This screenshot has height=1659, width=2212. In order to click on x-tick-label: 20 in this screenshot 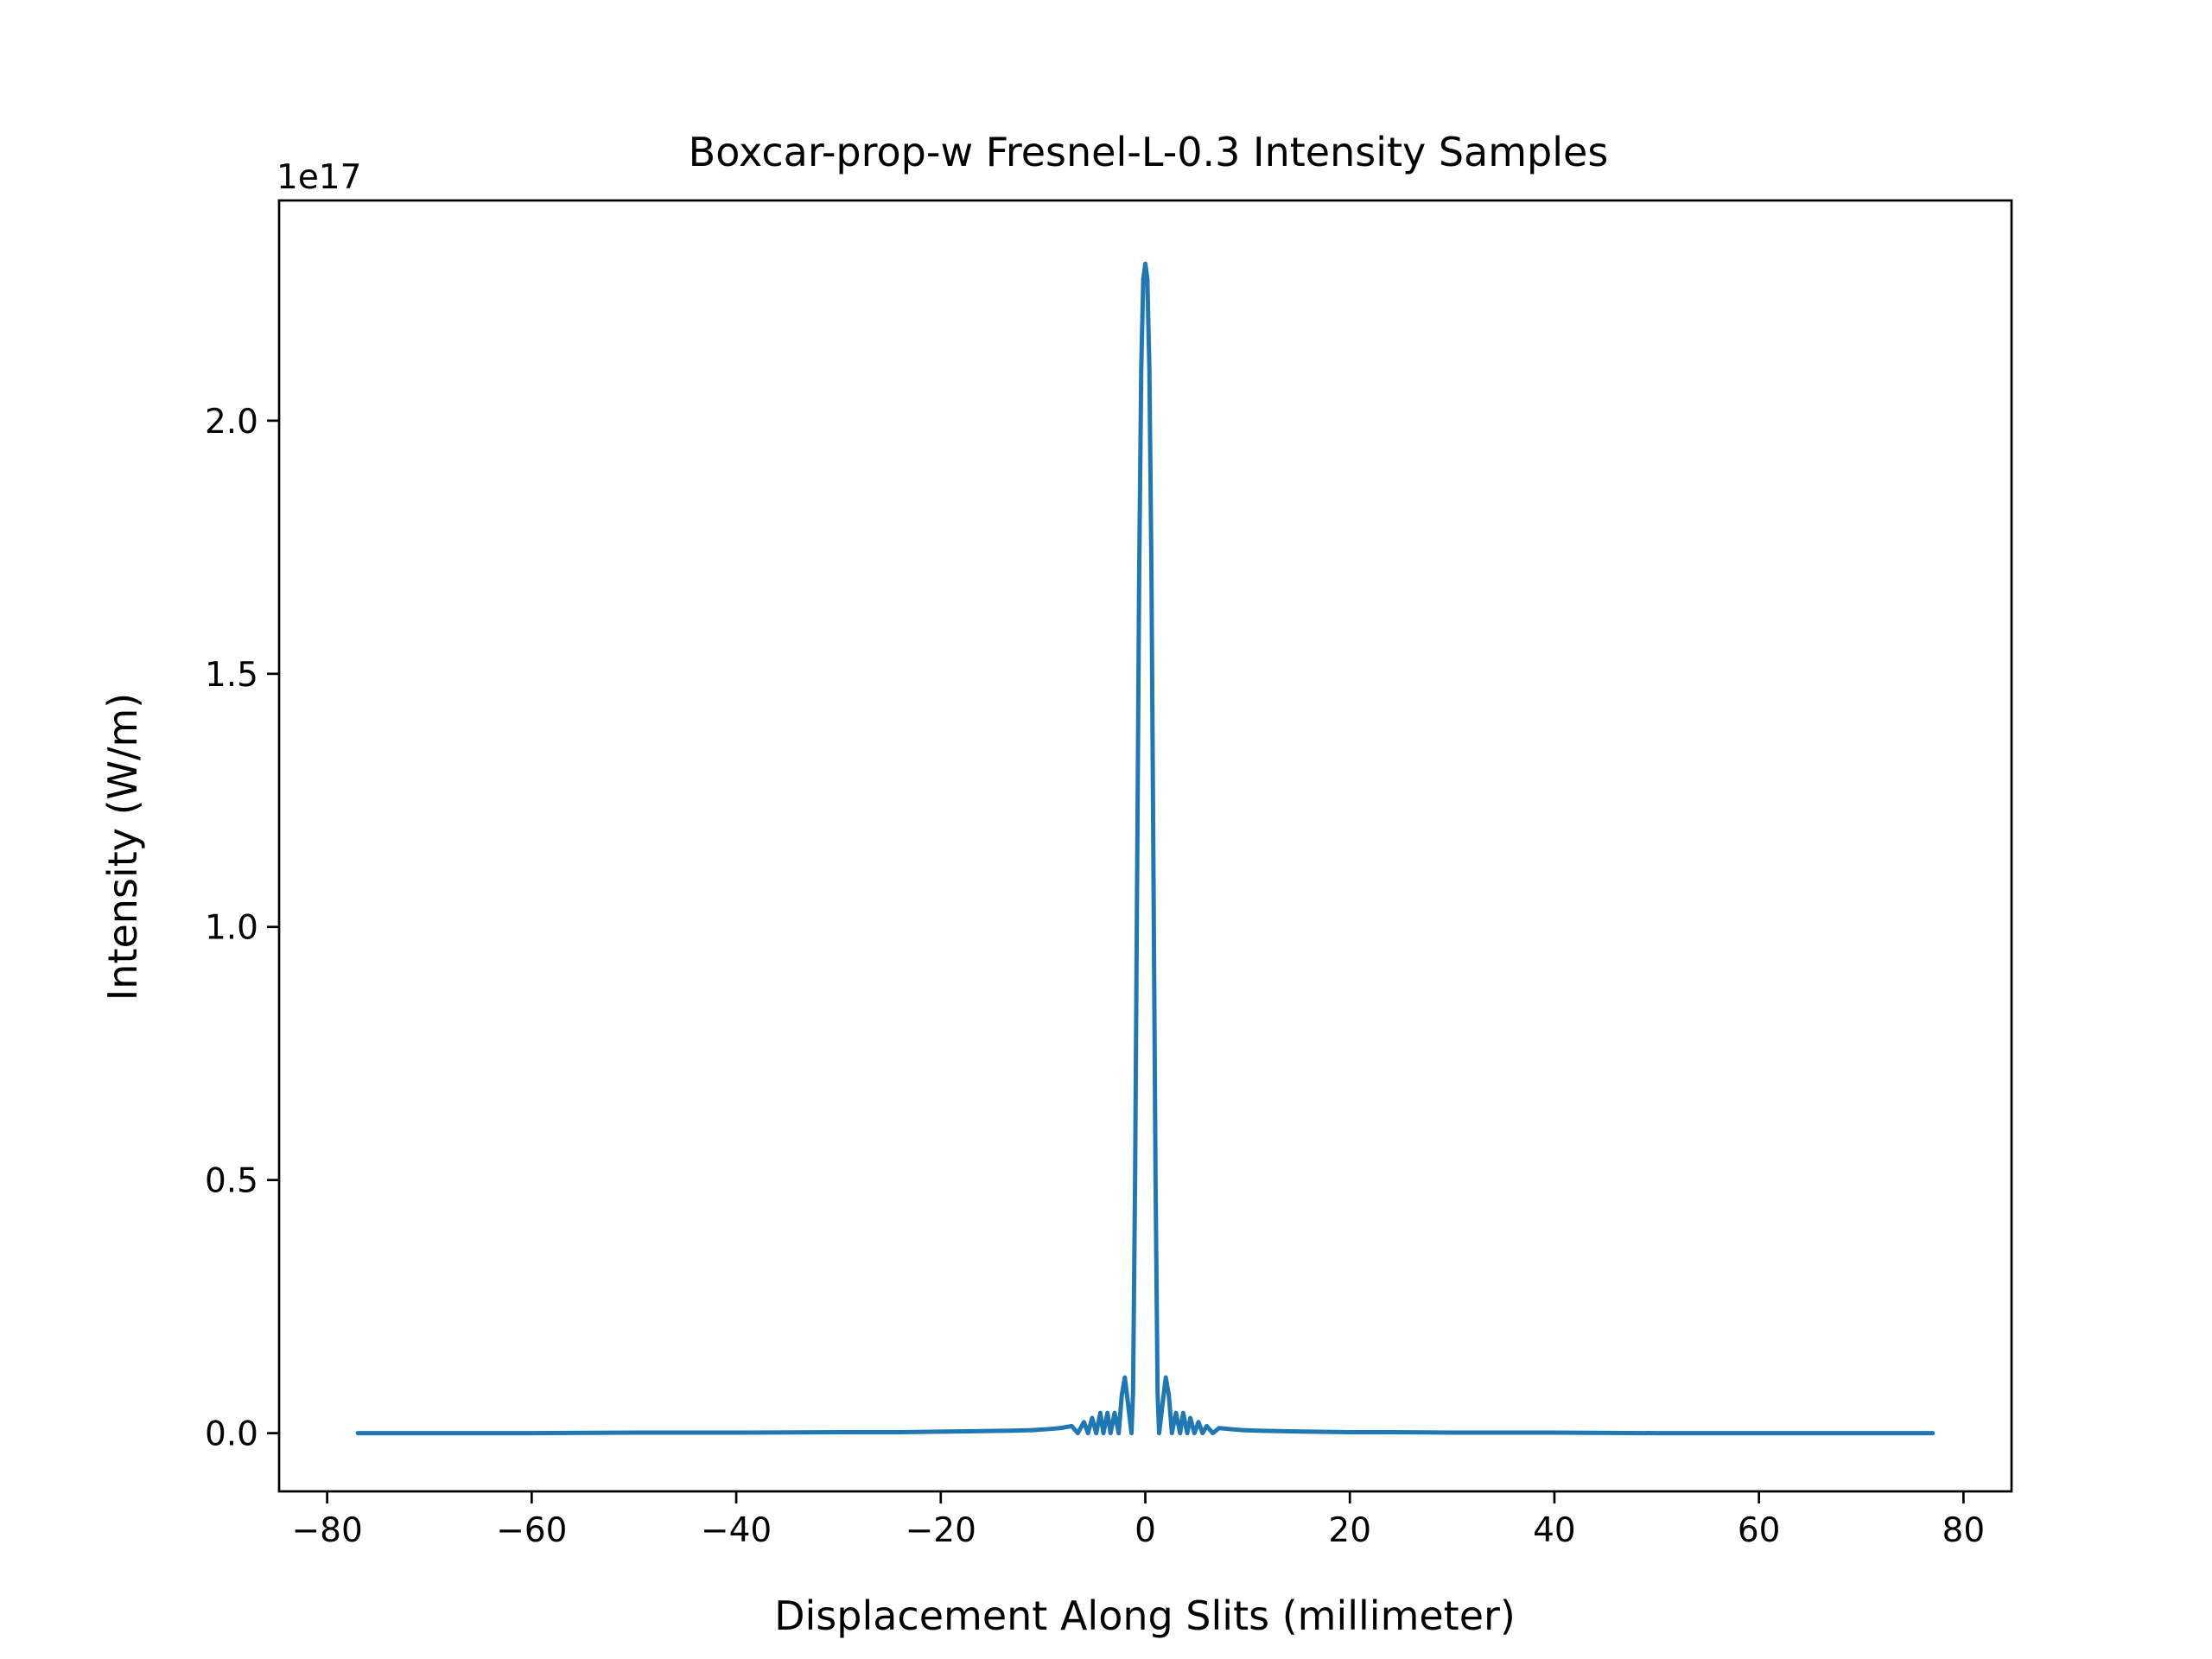, I will do `click(1349, 1530)`.